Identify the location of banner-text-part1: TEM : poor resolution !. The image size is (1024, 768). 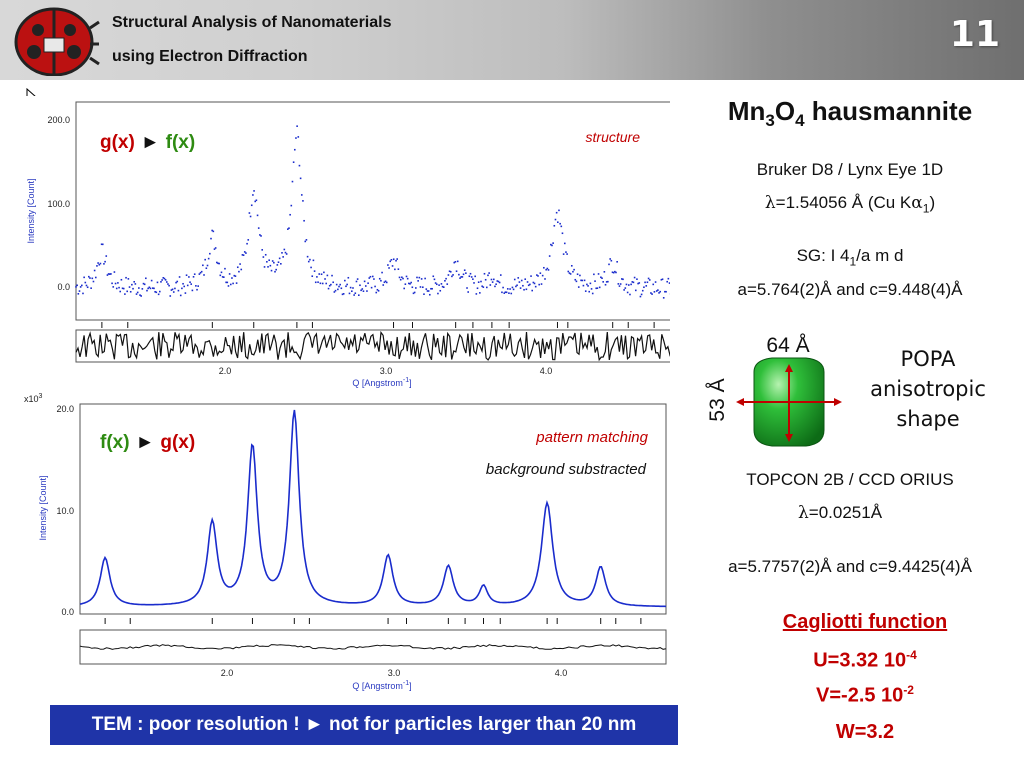
(198, 724).